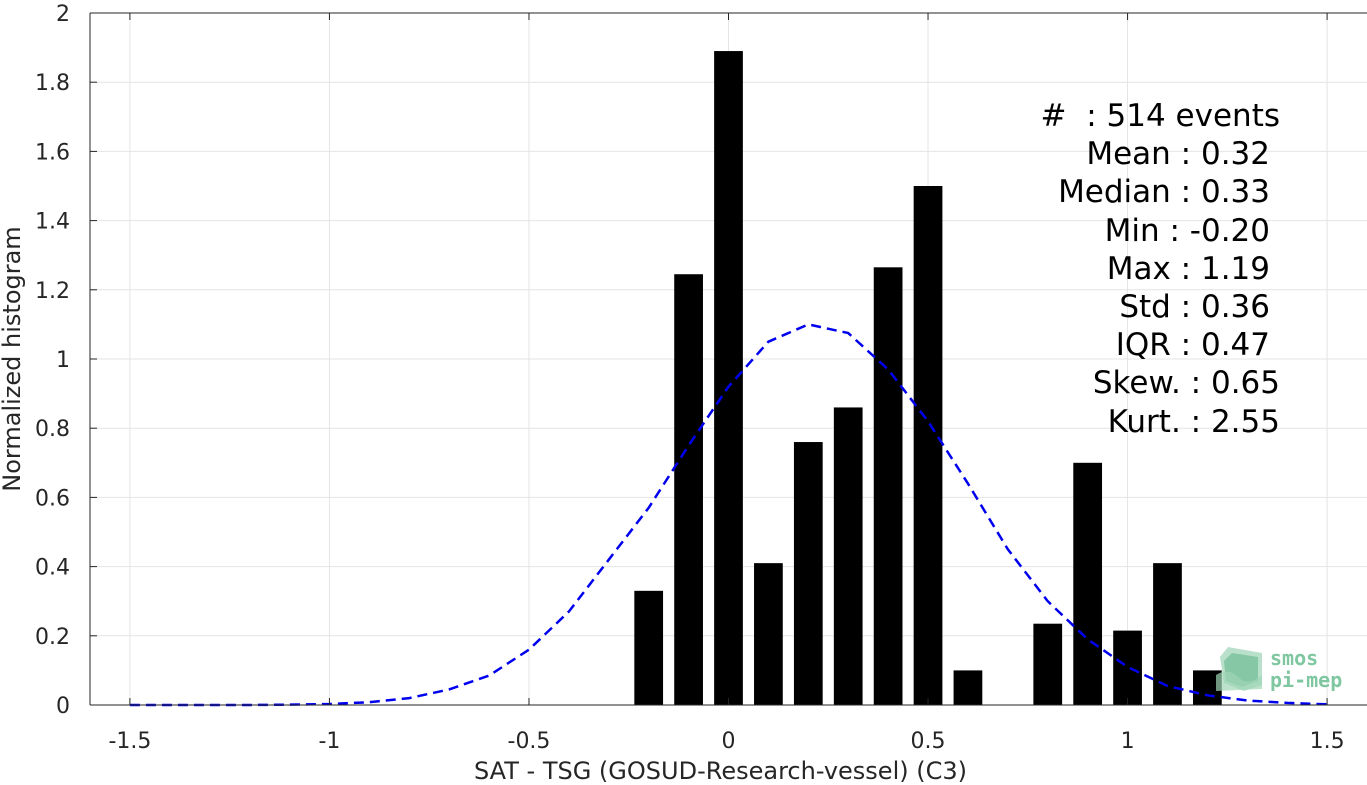  I want to click on x-tick-label: -1.5, so click(129, 741).